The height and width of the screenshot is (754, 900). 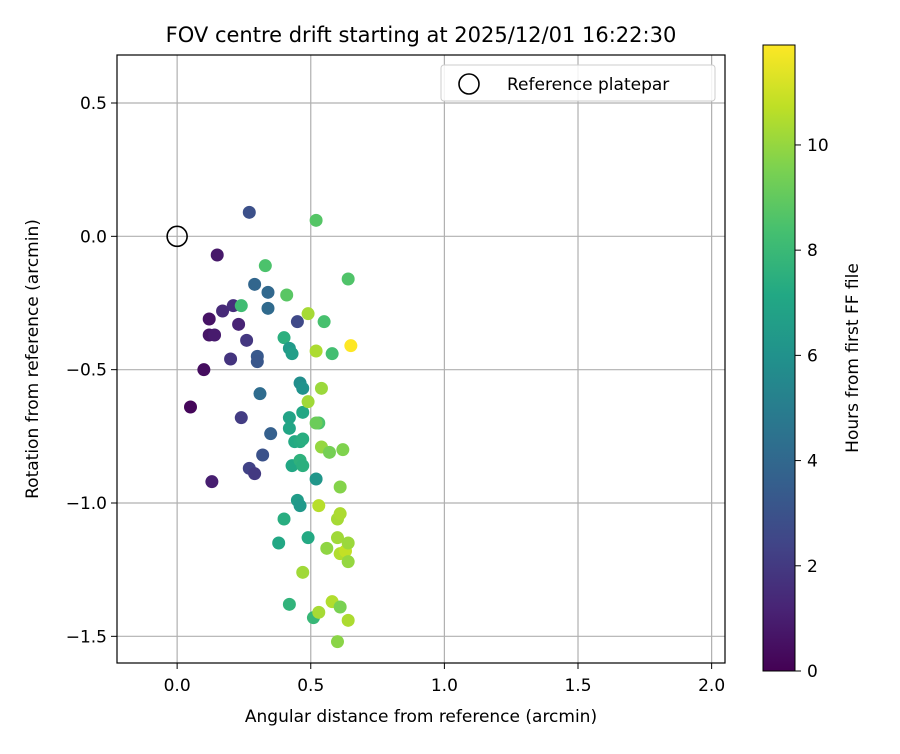 I want to click on reference-platepar-marker, so click(x=177, y=236).